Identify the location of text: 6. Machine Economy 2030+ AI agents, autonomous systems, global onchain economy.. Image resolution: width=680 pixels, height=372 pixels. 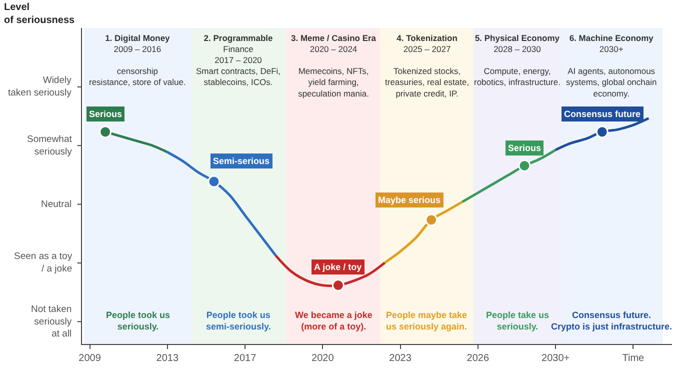
(611, 65).